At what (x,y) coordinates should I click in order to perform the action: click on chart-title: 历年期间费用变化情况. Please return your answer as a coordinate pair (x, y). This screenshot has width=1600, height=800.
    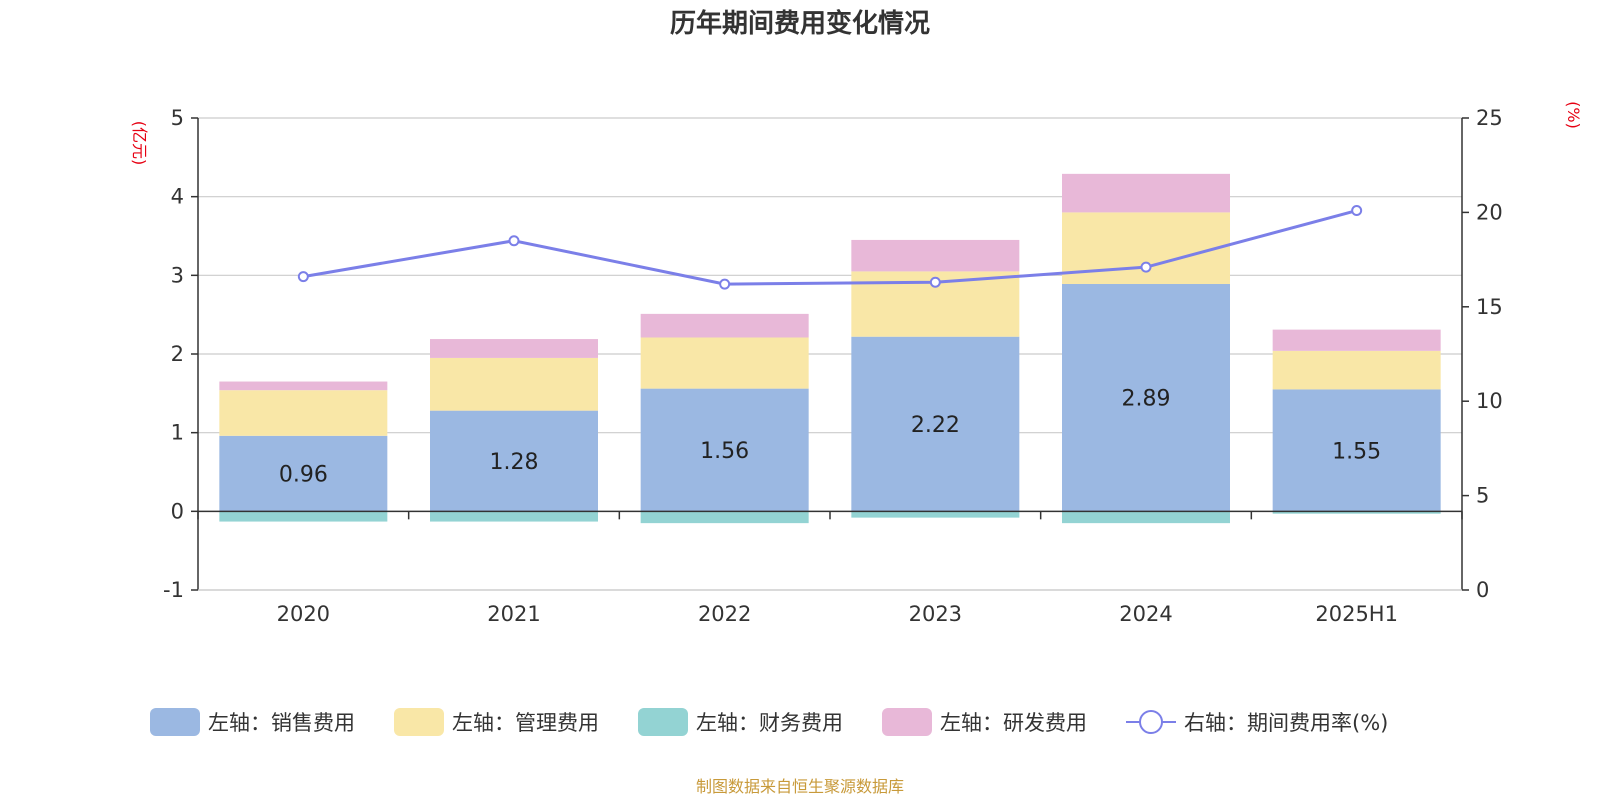
    Looking at the image, I should click on (800, 23).